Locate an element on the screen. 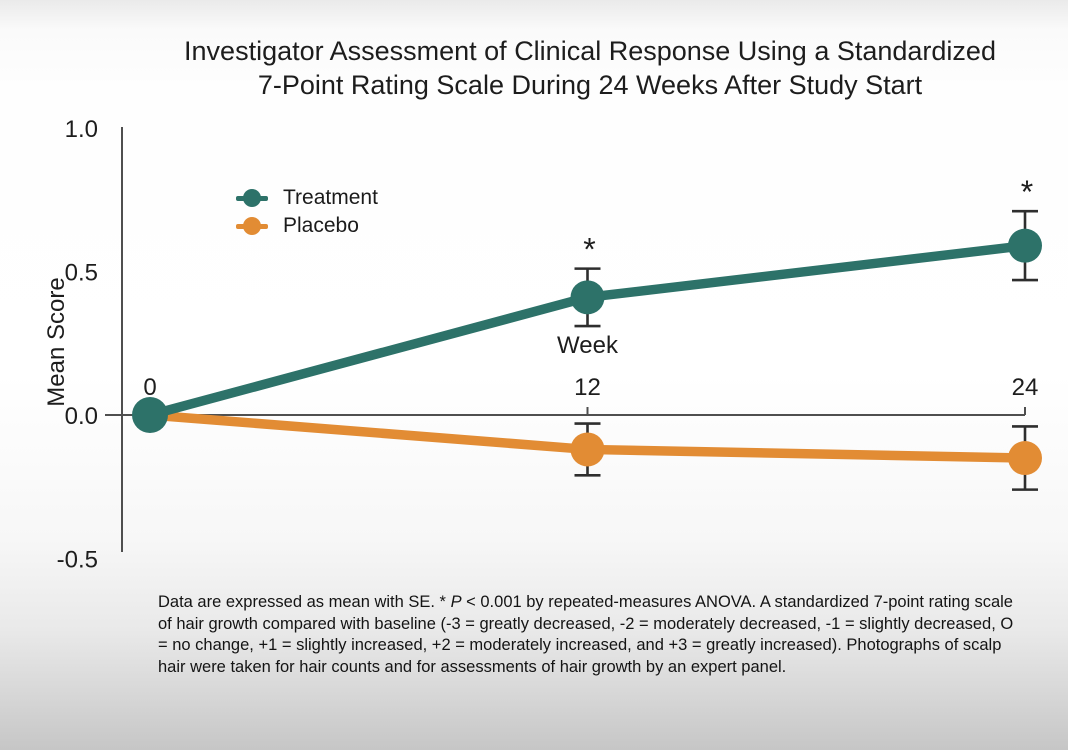  legend: Treatment Placebo is located at coordinates (307, 212).